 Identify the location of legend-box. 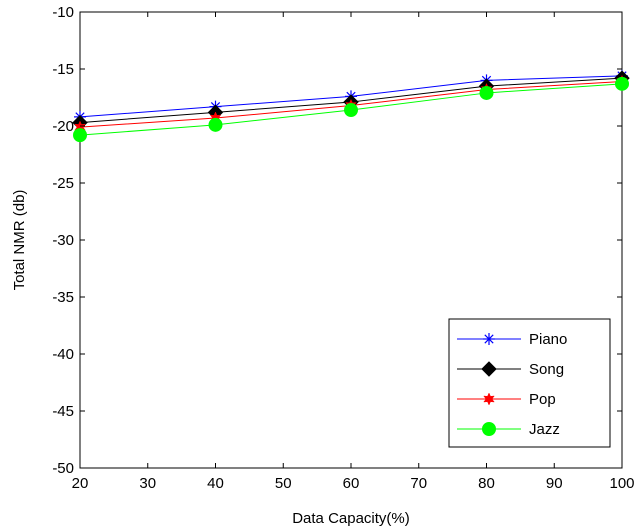
(529, 383).